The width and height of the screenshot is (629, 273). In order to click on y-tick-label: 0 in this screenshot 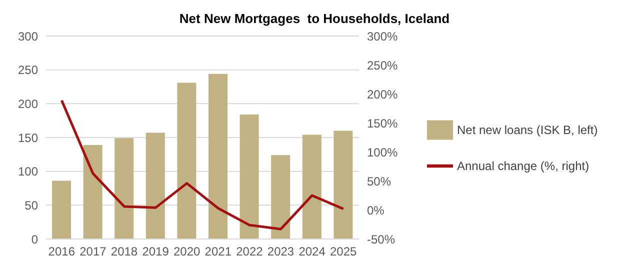, I will do `click(34, 239)`.